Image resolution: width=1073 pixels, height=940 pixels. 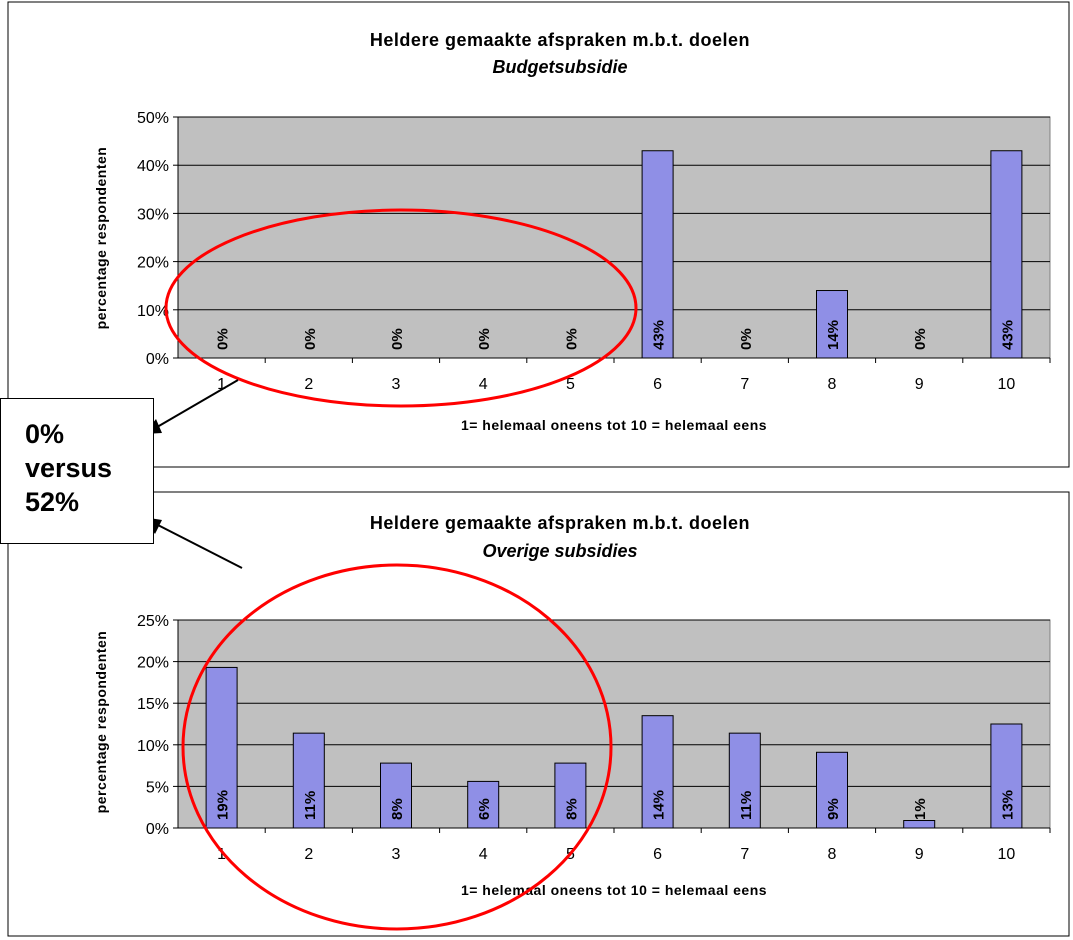 What do you see at coordinates (45, 434) in the screenshot?
I see `callout-line-1: 0%` at bounding box center [45, 434].